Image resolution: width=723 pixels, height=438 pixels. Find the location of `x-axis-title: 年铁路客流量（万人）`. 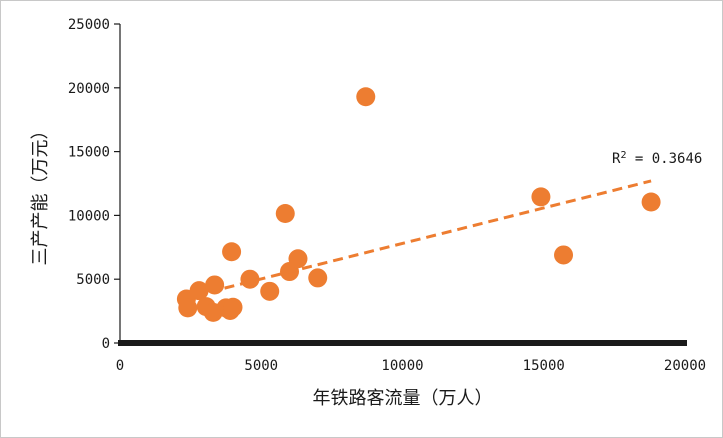

x-axis-title: 年铁路客流量（万人） is located at coordinates (403, 398).